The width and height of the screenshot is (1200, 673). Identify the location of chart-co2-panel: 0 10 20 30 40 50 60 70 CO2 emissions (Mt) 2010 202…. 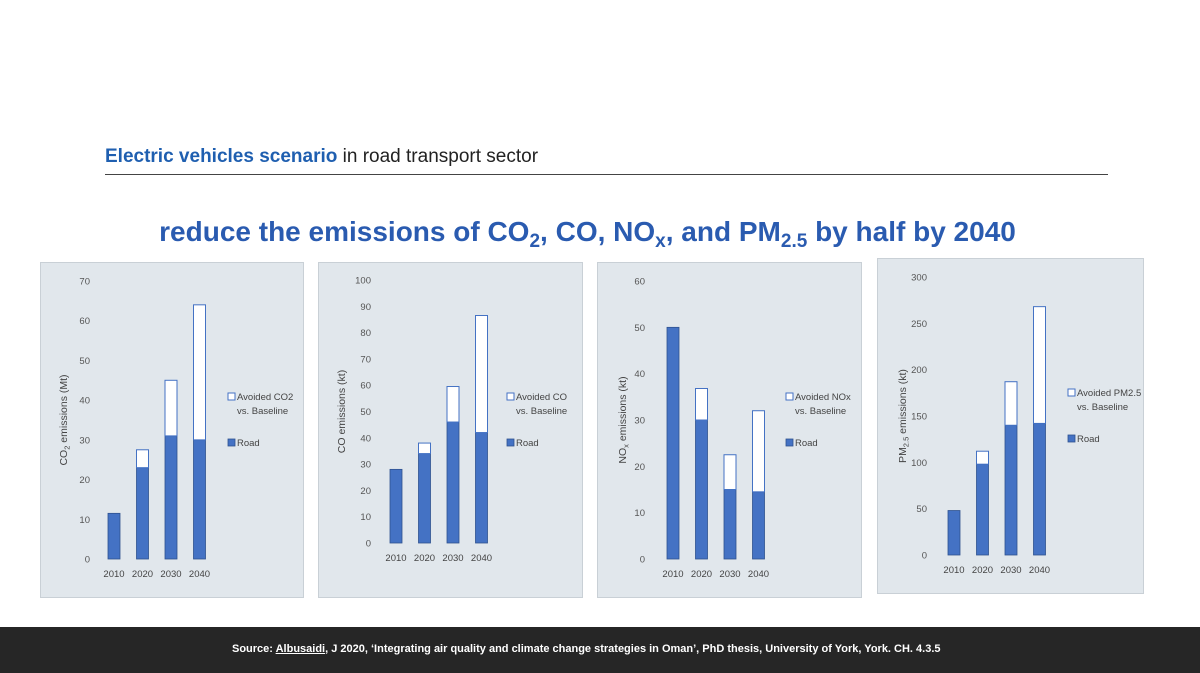
(172, 430).